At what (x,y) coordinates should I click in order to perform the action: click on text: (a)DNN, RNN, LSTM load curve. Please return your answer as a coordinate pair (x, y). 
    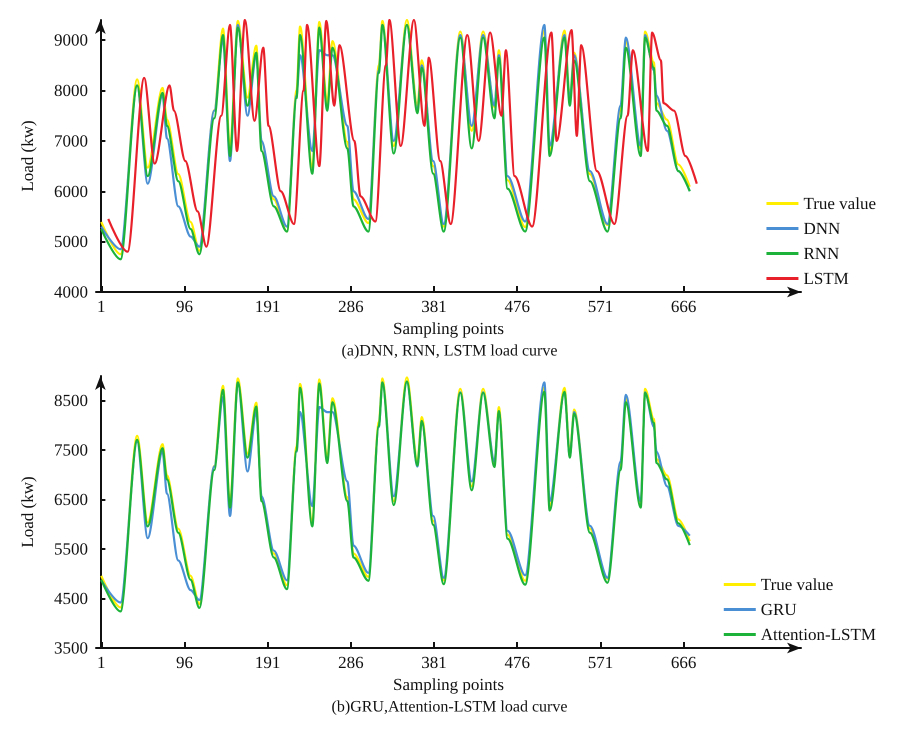
    Looking at the image, I should click on (450, 351).